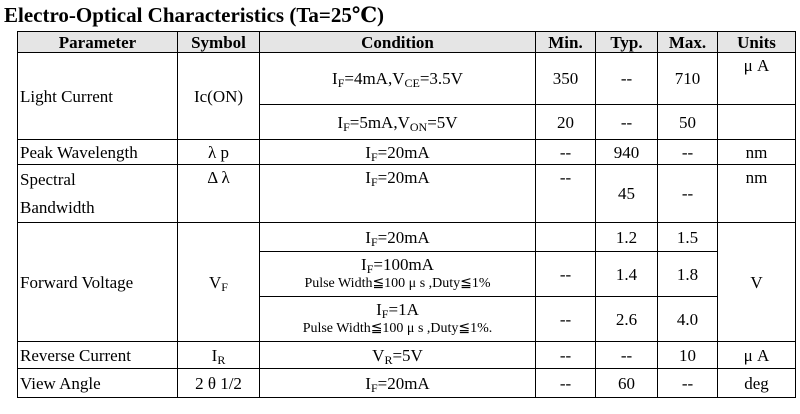 Image resolution: width=800 pixels, height=414 pixels. Describe the element at coordinates (194, 15) in the screenshot. I see `page-title: Electro-Optical Characteristics (Ta=25℃)` at that location.